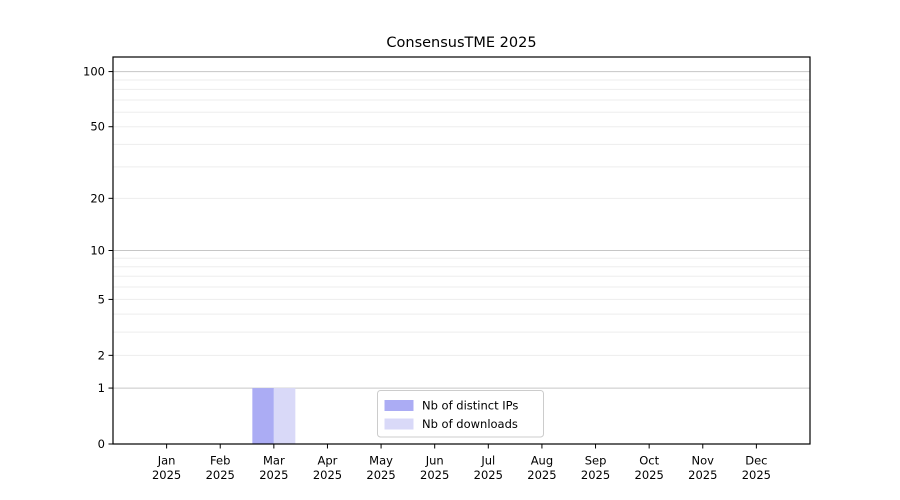 The width and height of the screenshot is (900, 500). Describe the element at coordinates (488, 475) in the screenshot. I see `x-tick-label-year-jul: 2025` at that location.